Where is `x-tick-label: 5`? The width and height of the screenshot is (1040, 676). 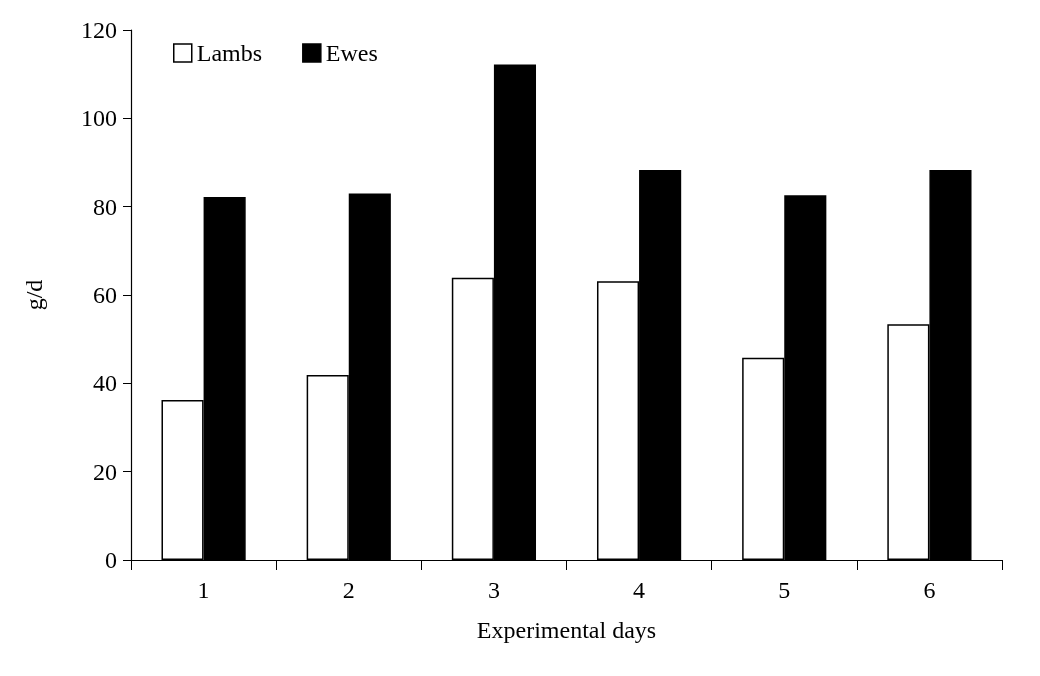 x-tick-label: 5 is located at coordinates (784, 590).